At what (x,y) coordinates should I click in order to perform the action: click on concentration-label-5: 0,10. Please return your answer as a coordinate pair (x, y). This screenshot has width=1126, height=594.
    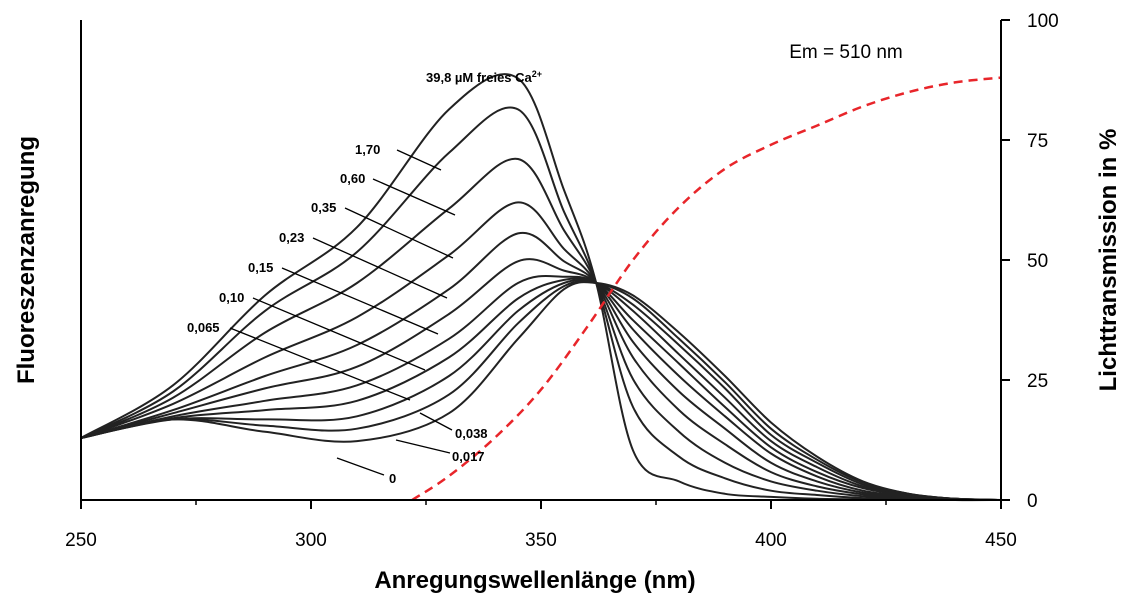
    Looking at the image, I should click on (231, 297).